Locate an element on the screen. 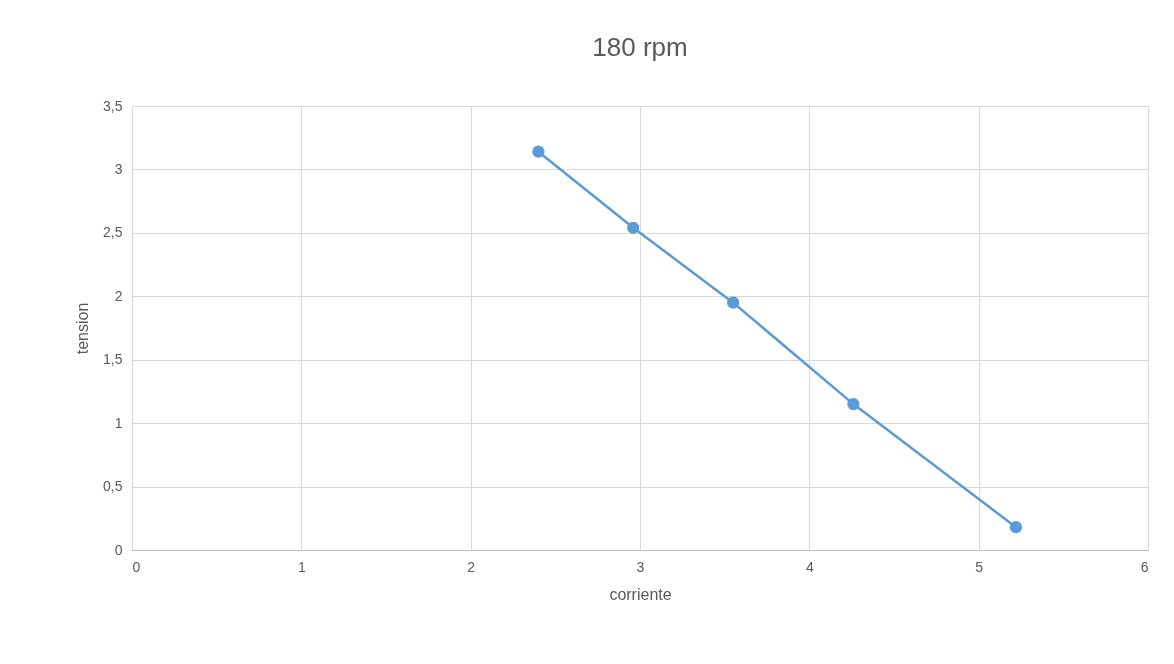 This screenshot has height=664, width=1174. x-tick-label: 0 is located at coordinates (136, 566).